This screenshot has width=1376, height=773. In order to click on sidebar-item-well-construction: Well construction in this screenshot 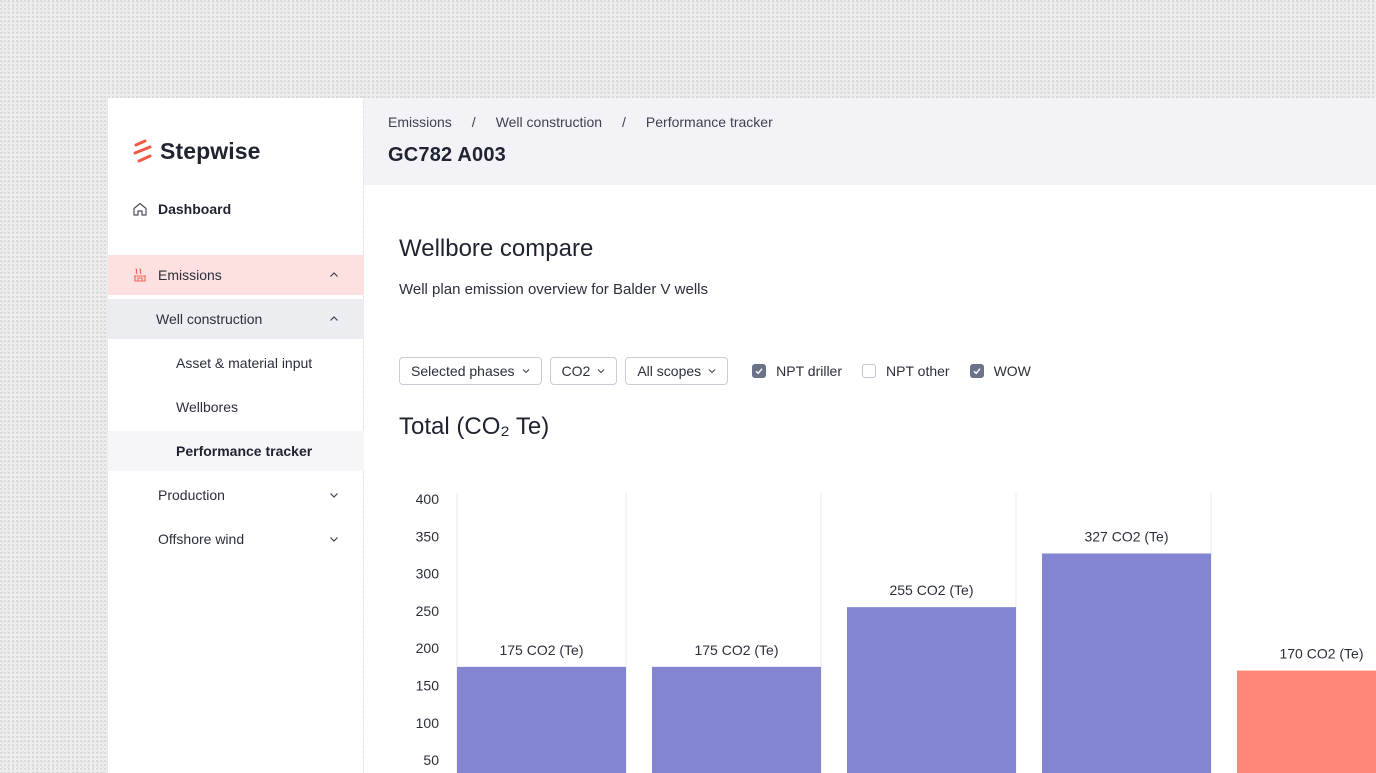, I will do `click(236, 319)`.